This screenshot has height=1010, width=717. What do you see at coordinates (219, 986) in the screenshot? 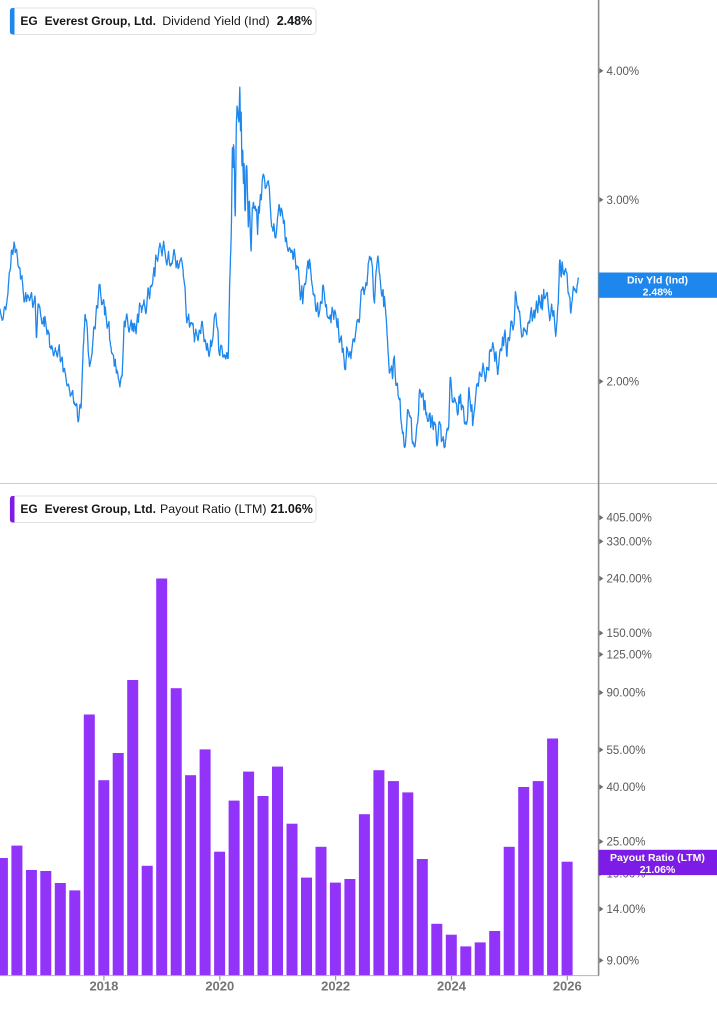
I see `svg-text: 2020` at bounding box center [219, 986].